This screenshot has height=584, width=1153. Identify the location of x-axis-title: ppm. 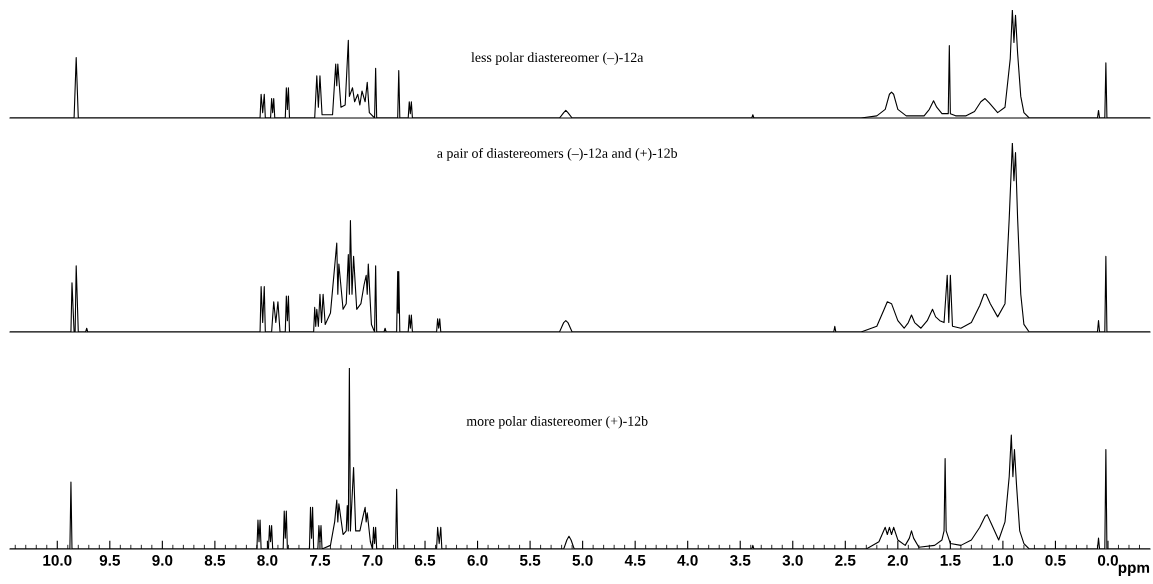
(1134, 570).